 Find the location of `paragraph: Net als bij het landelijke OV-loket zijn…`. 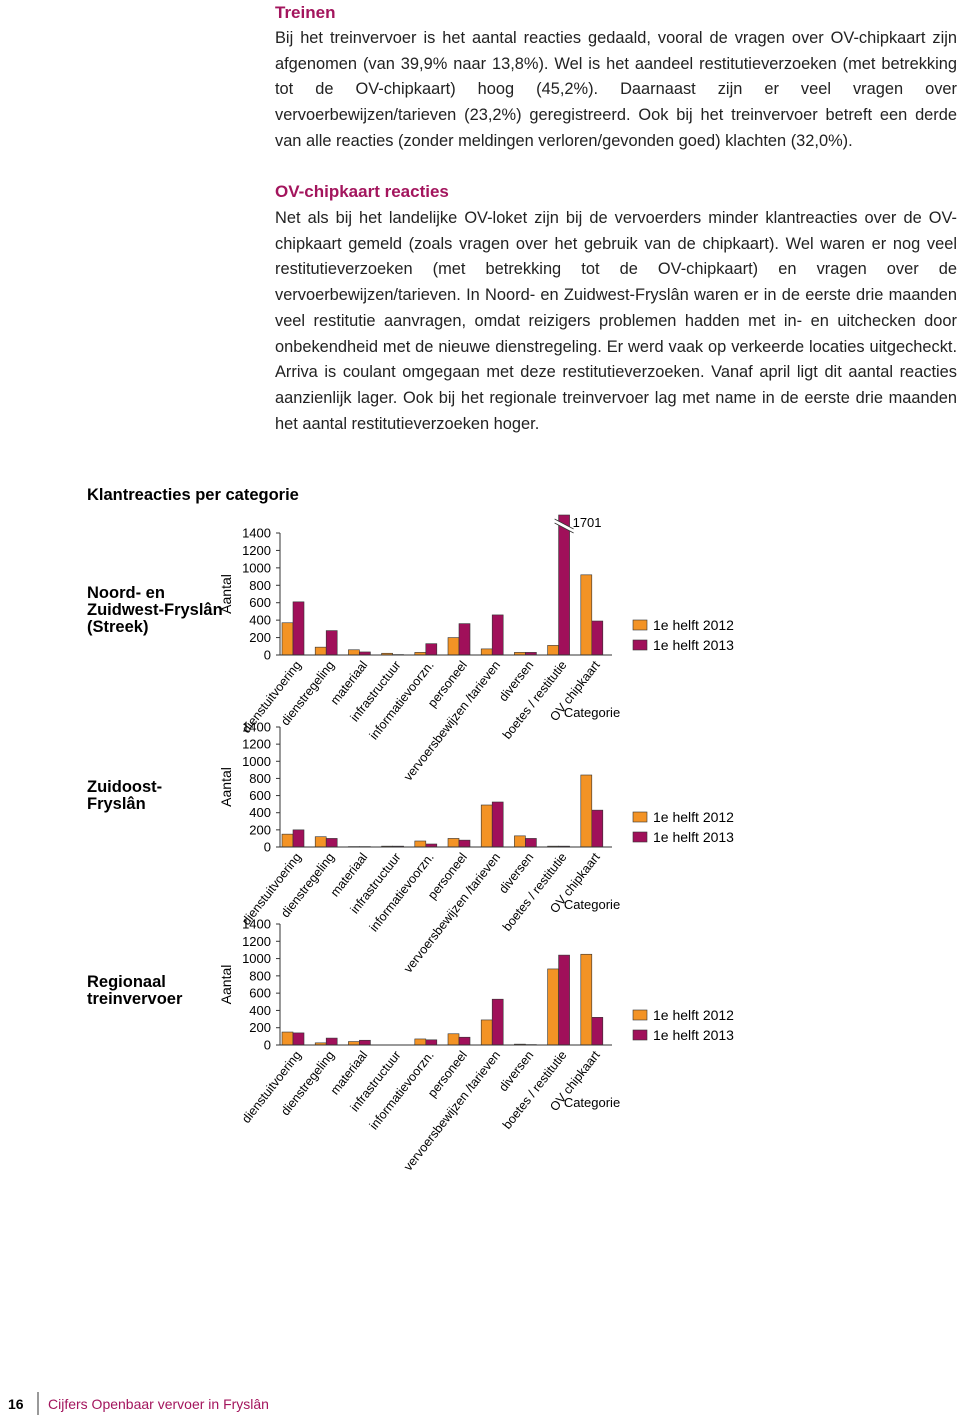

paragraph: Net als bij het landelijke OV-loket zijn… is located at coordinates (616, 321).